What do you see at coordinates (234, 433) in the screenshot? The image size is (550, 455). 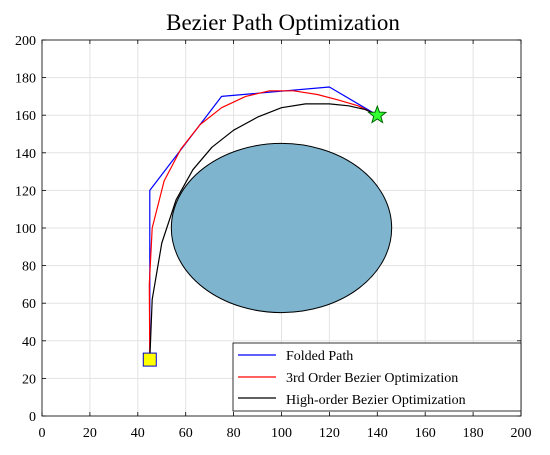 I see `x-tick-label: 80` at bounding box center [234, 433].